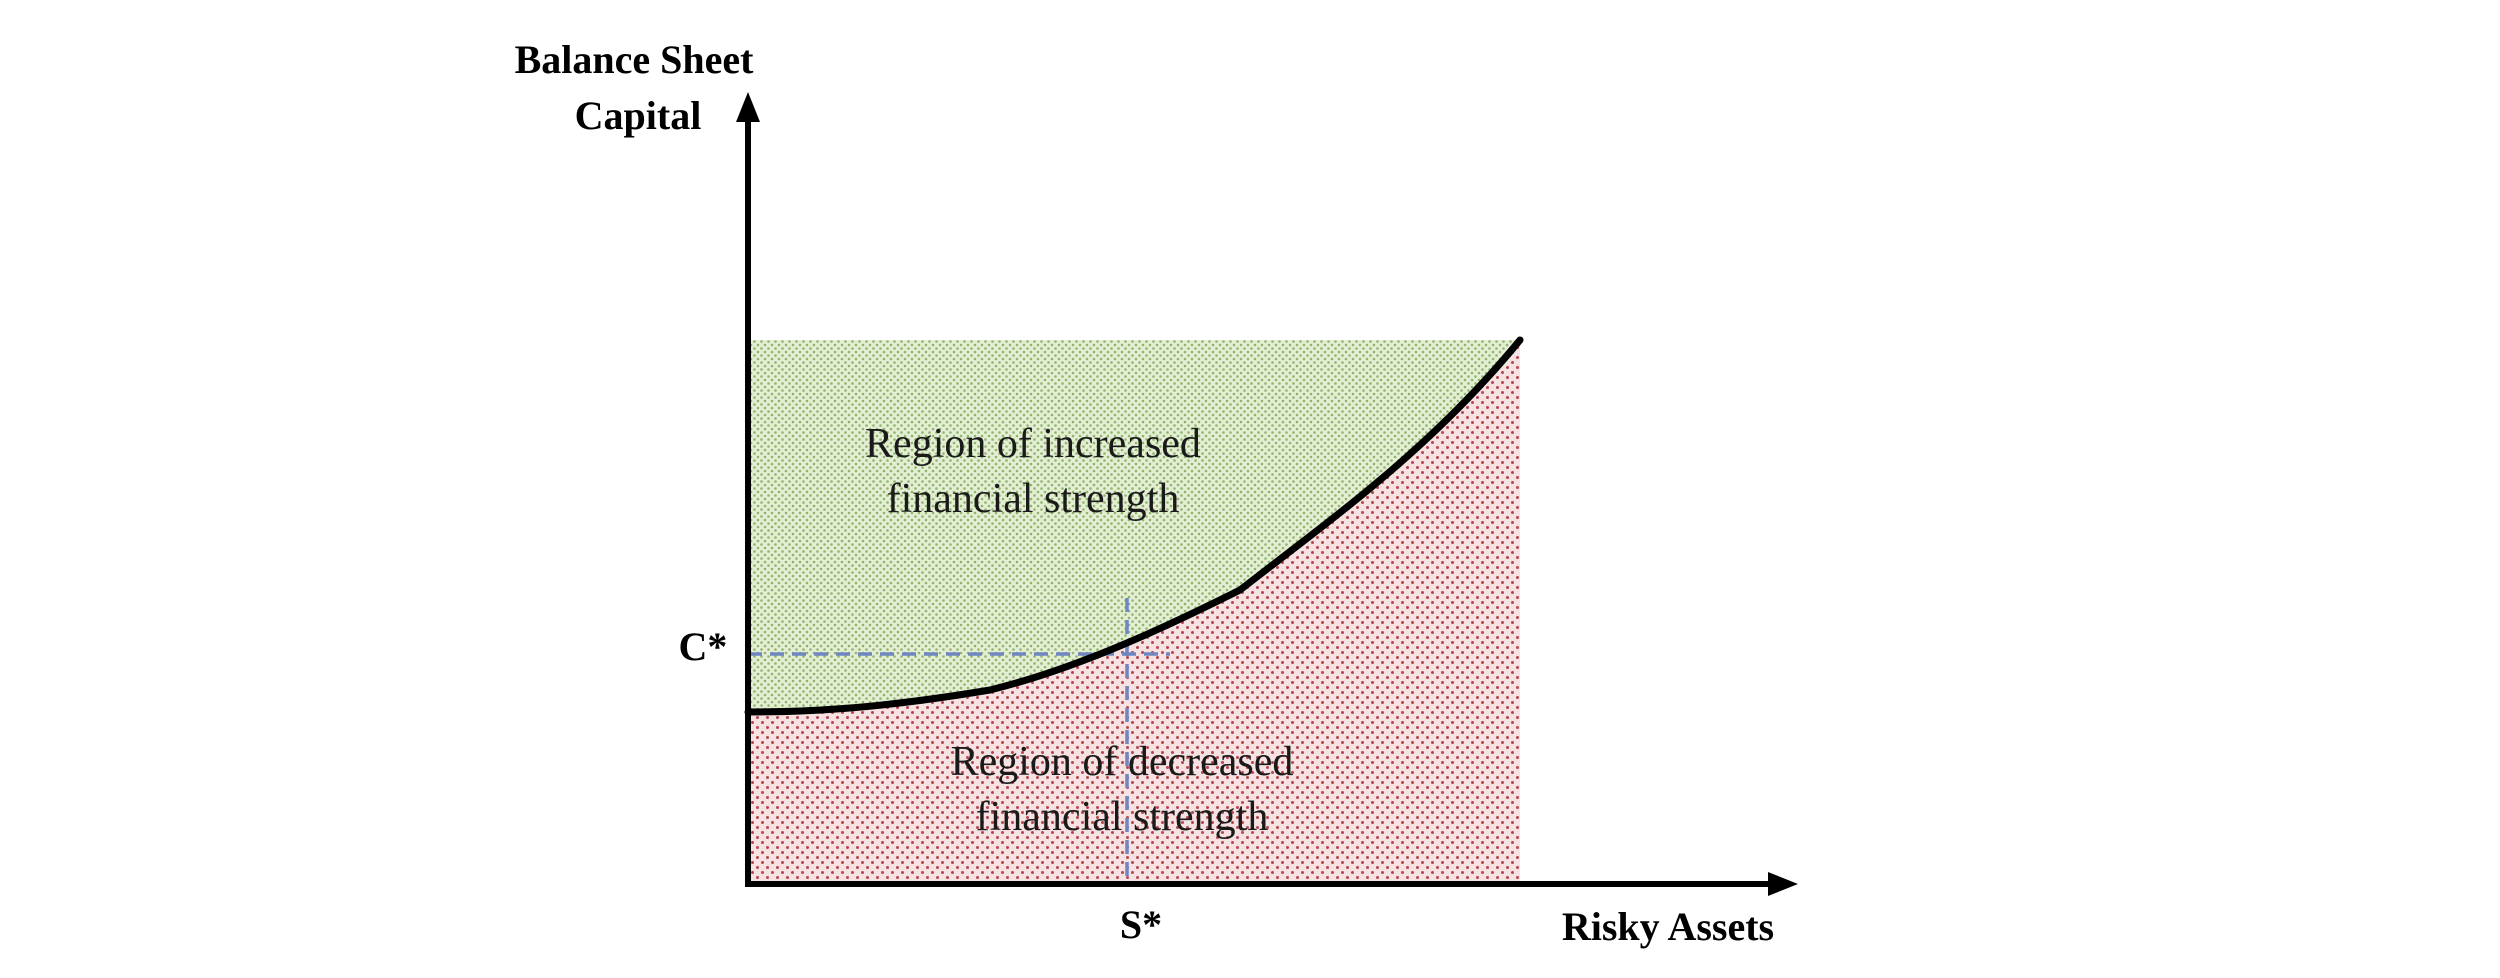 This screenshot has height=978, width=2500. I want to click on region-increased-label-line2: financial strength, so click(1033, 499).